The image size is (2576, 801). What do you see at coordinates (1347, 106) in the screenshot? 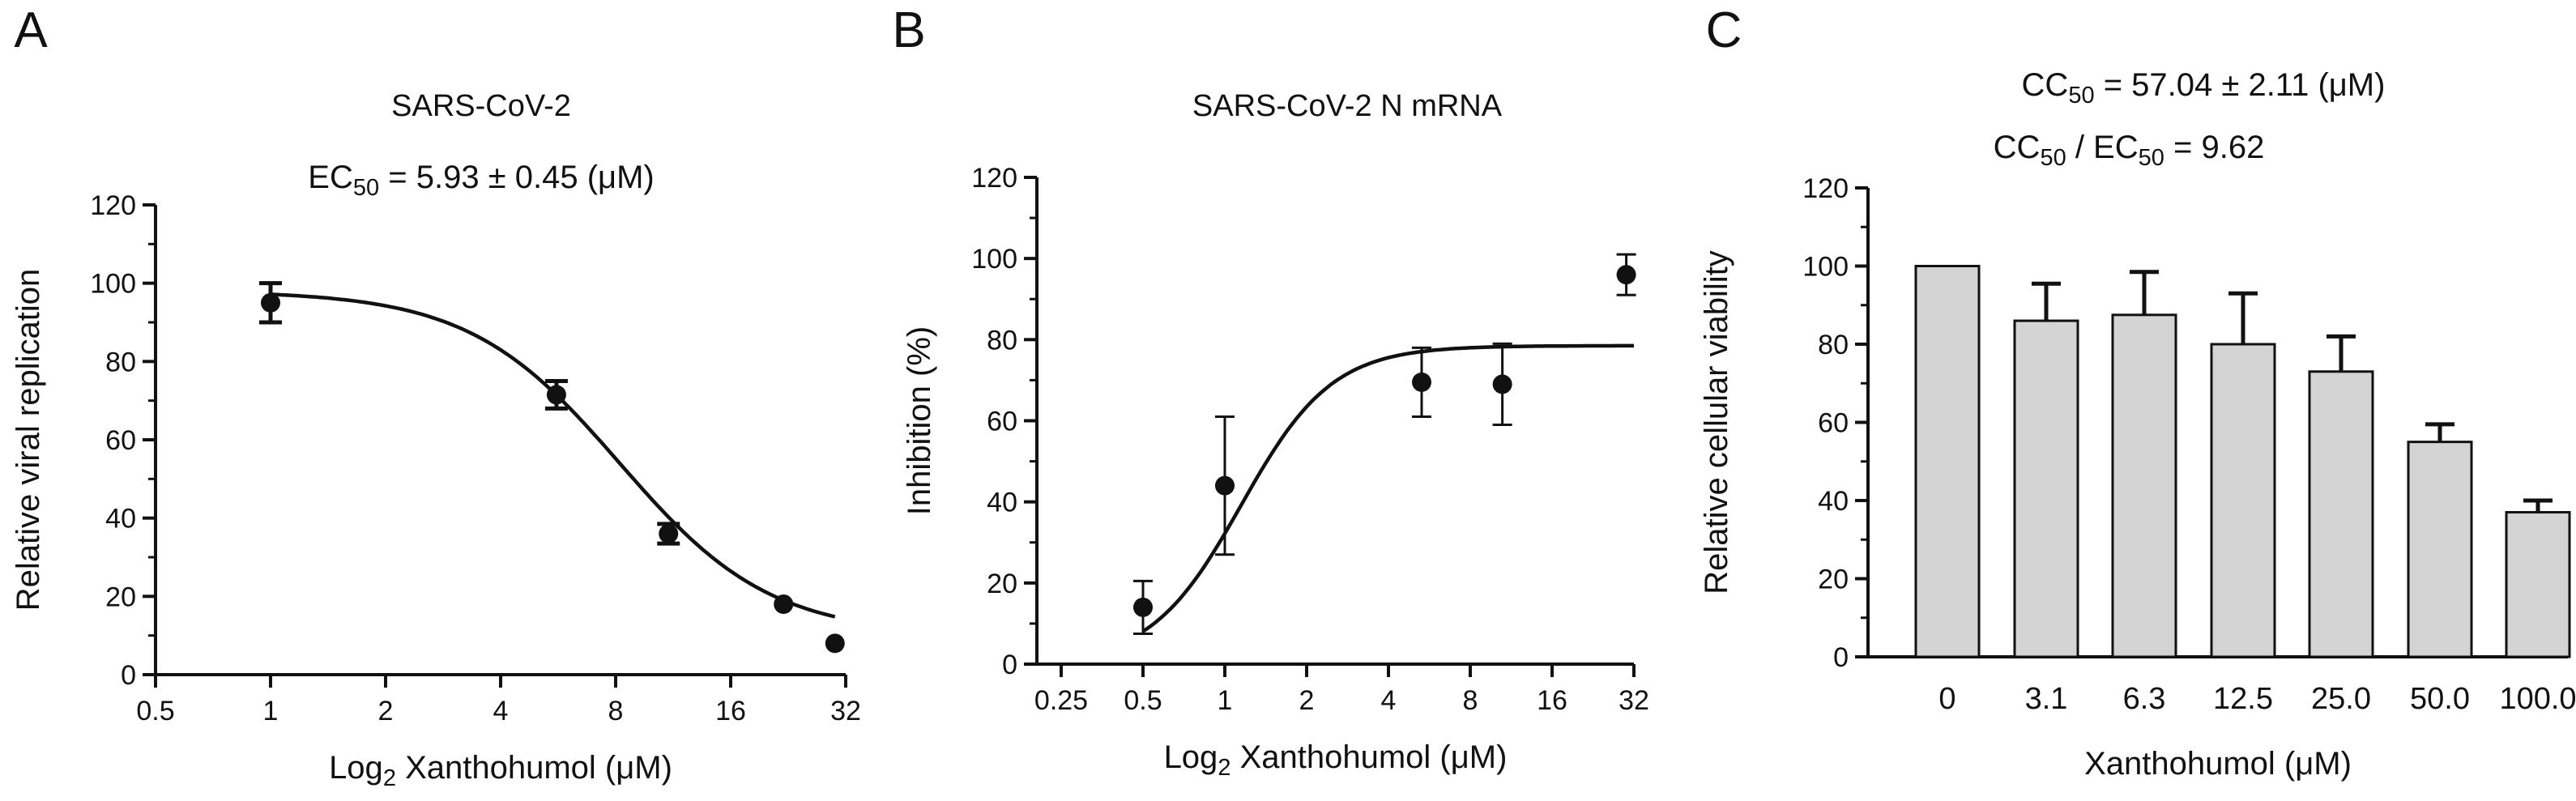
I see `chart-title: SARS-CoV-2 N mRNA` at bounding box center [1347, 106].